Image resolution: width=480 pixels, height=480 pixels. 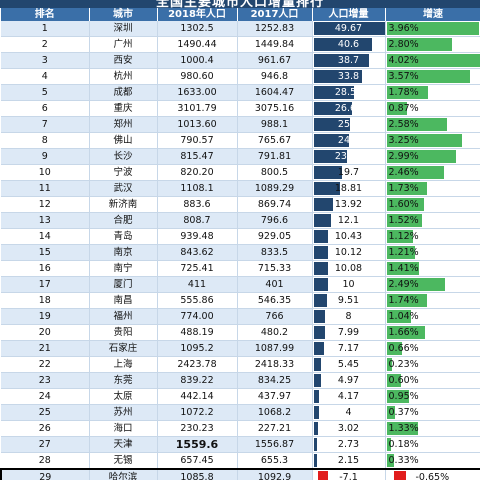 What do you see at coordinates (403, 44) in the screenshot?
I see `growth-value: 2.80%` at bounding box center [403, 44].